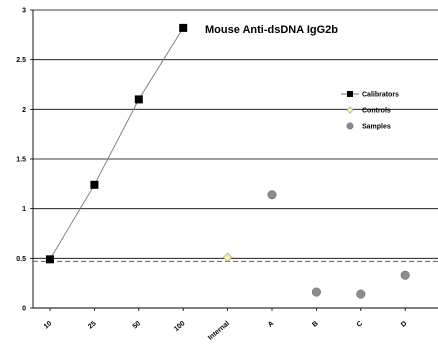 This screenshot has height=364, width=438. What do you see at coordinates (380, 95) in the screenshot?
I see `legend-label: Calibrators` at bounding box center [380, 95].